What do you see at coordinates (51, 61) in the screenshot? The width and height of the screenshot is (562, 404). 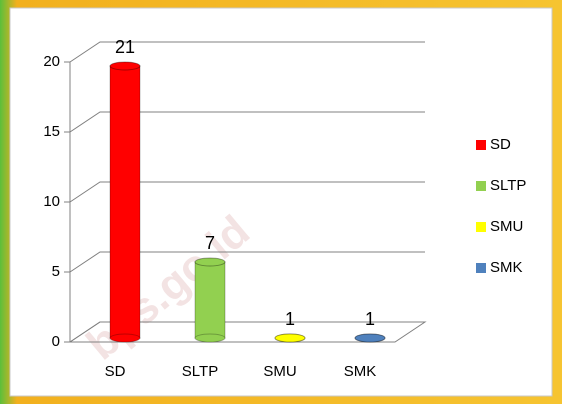 I see `y-tick-label: 20` at bounding box center [51, 61].